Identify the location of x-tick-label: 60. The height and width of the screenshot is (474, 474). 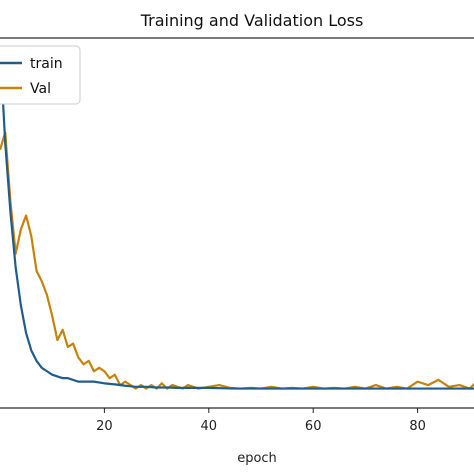
(313, 426).